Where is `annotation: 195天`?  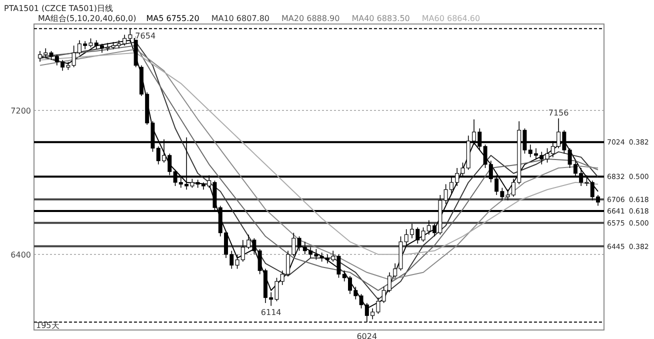 annotation: 195天 is located at coordinates (48, 325).